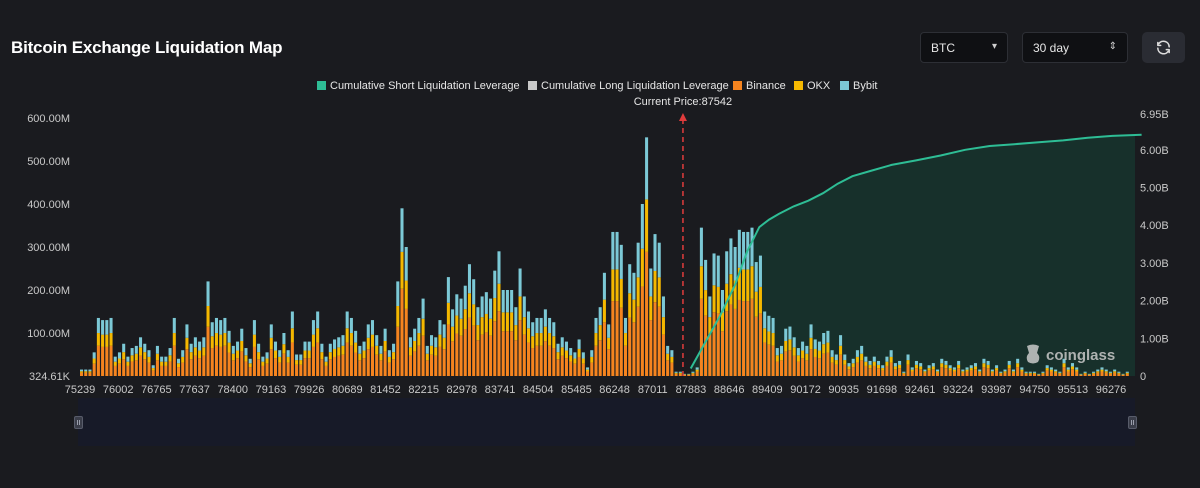 This screenshot has width=1200, height=488. What do you see at coordinates (858, 86) in the screenshot?
I see `legend-item-bybit: Bybit` at bounding box center [858, 86].